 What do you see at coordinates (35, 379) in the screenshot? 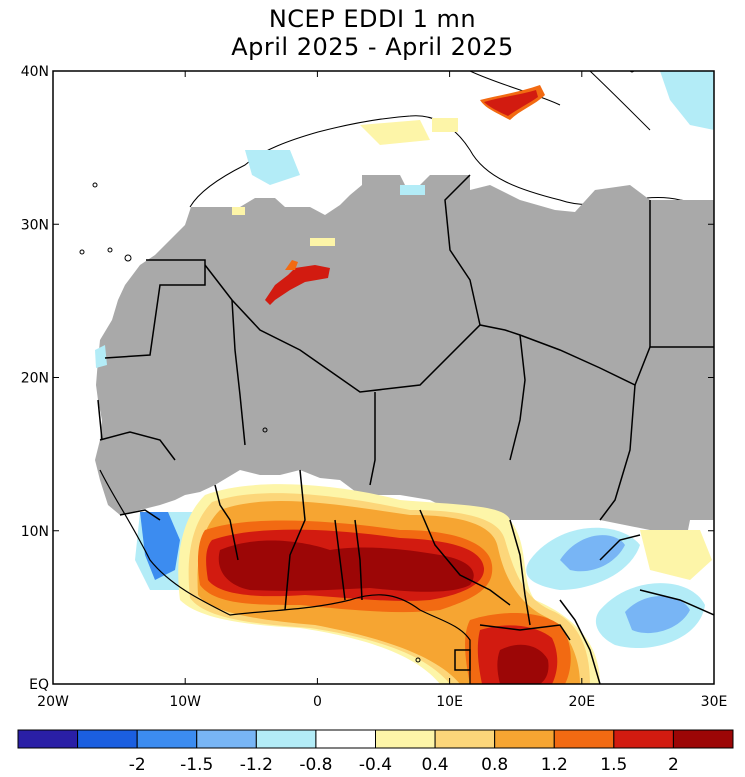
I see `lat-tick-label: 20N` at bounding box center [35, 379].